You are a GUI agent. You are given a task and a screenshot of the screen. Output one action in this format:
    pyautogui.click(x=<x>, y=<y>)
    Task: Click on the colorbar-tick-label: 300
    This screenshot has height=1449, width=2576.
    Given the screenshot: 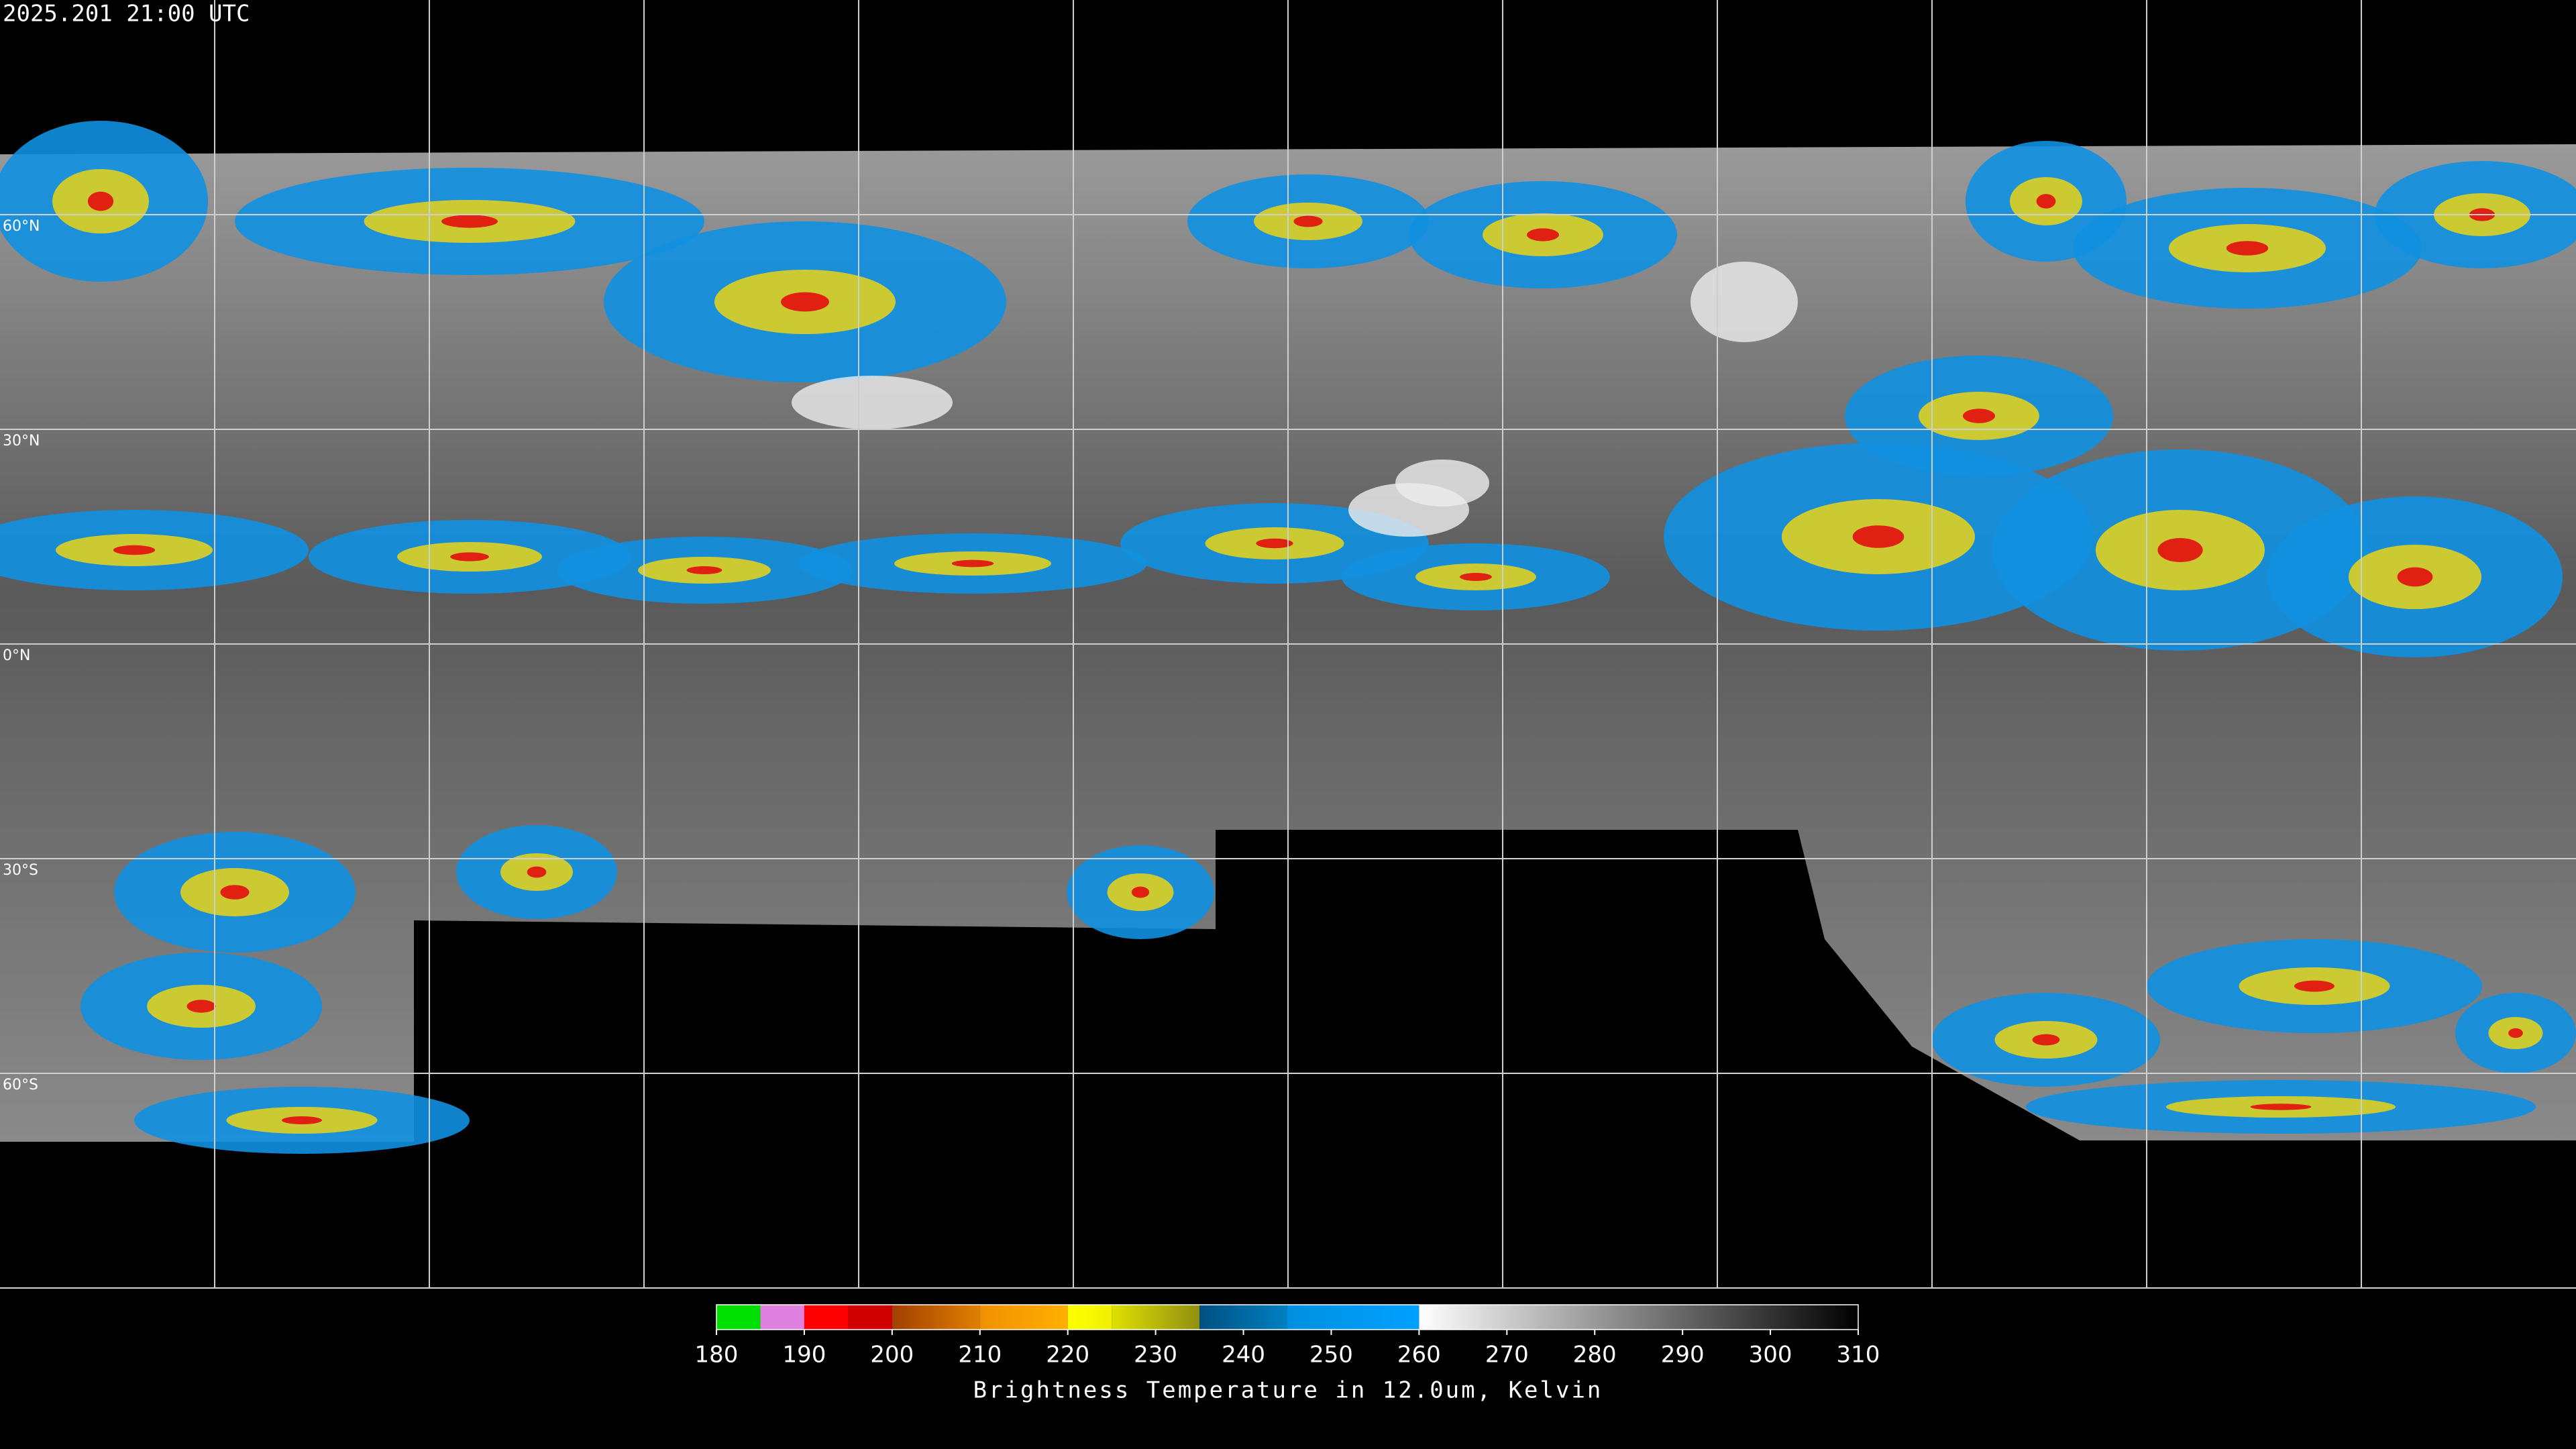 What is the action you would take?
    pyautogui.click(x=1770, y=1355)
    